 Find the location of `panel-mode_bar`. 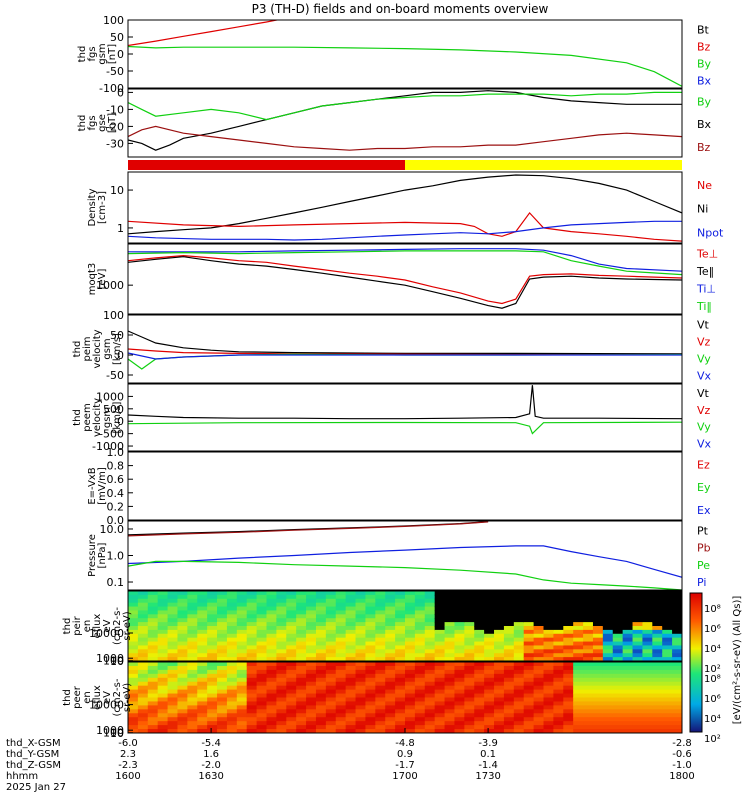

panel-mode_bar is located at coordinates (405, 165).